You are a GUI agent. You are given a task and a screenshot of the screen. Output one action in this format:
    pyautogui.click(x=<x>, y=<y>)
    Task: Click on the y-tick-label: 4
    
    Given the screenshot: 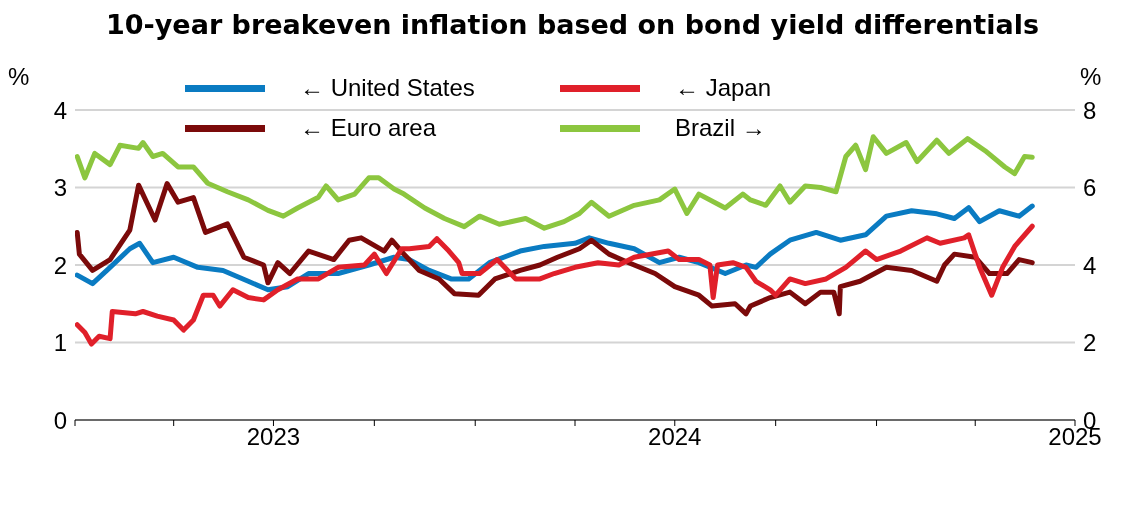 What is the action you would take?
    pyautogui.click(x=60, y=110)
    